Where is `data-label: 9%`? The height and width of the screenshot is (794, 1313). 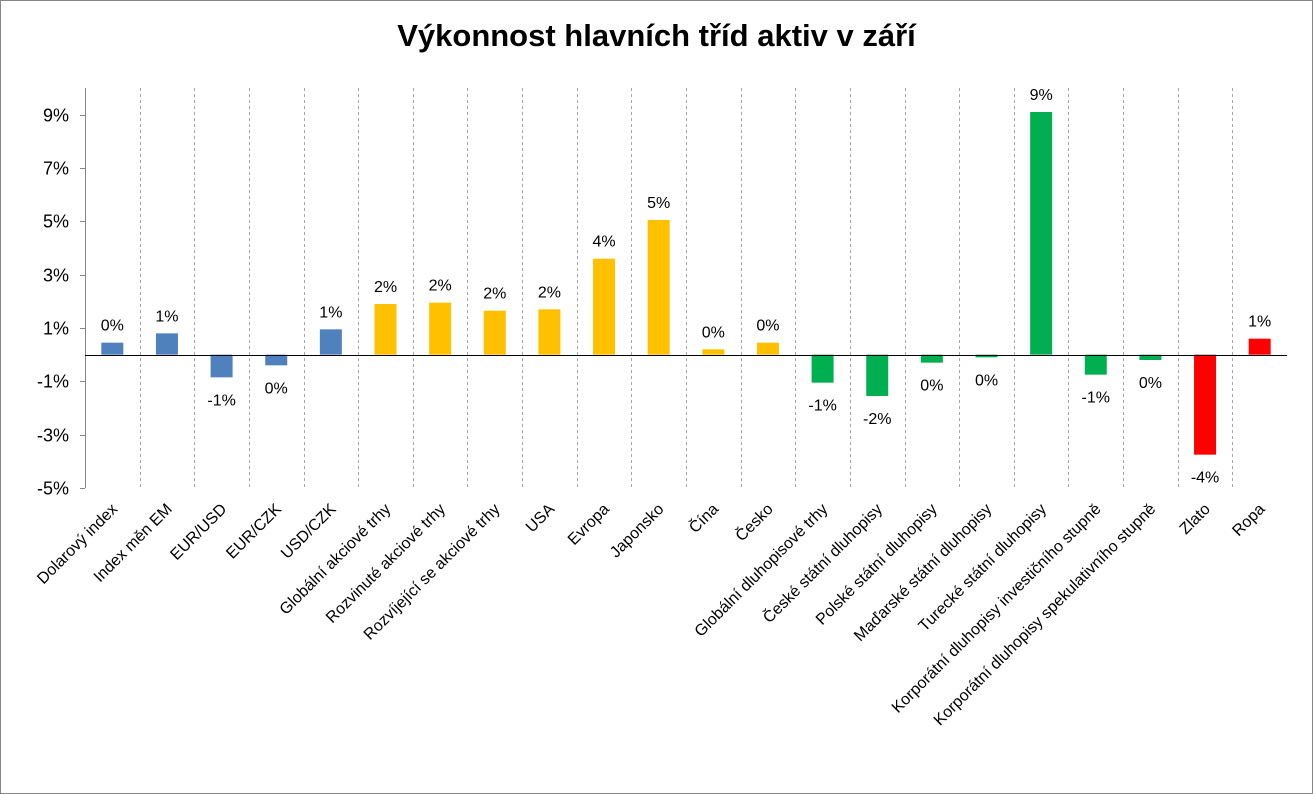 data-label: 9% is located at coordinates (1041, 95).